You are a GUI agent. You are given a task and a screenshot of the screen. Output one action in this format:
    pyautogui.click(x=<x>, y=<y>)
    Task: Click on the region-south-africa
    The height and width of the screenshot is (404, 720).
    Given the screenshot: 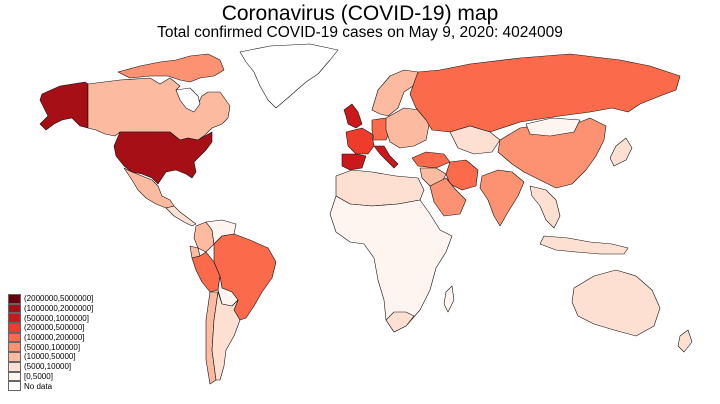 What is the action you would take?
    pyautogui.click(x=400, y=322)
    